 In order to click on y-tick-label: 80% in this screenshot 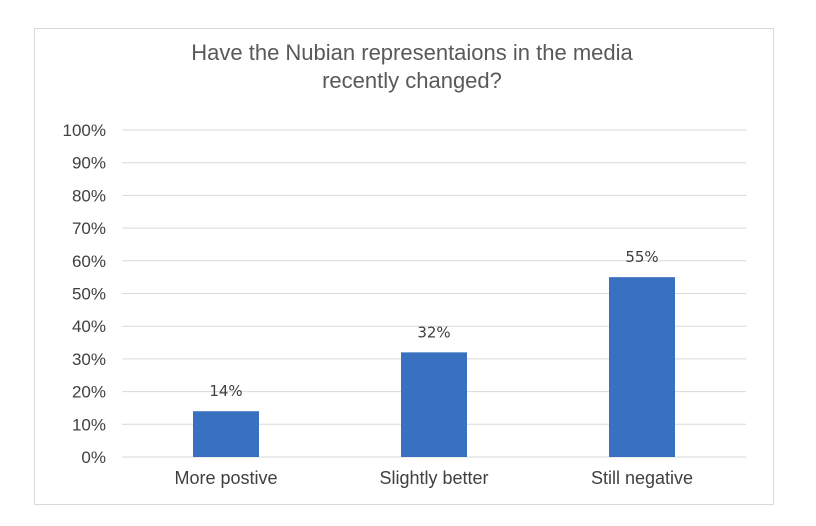, I will do `click(89, 195)`.